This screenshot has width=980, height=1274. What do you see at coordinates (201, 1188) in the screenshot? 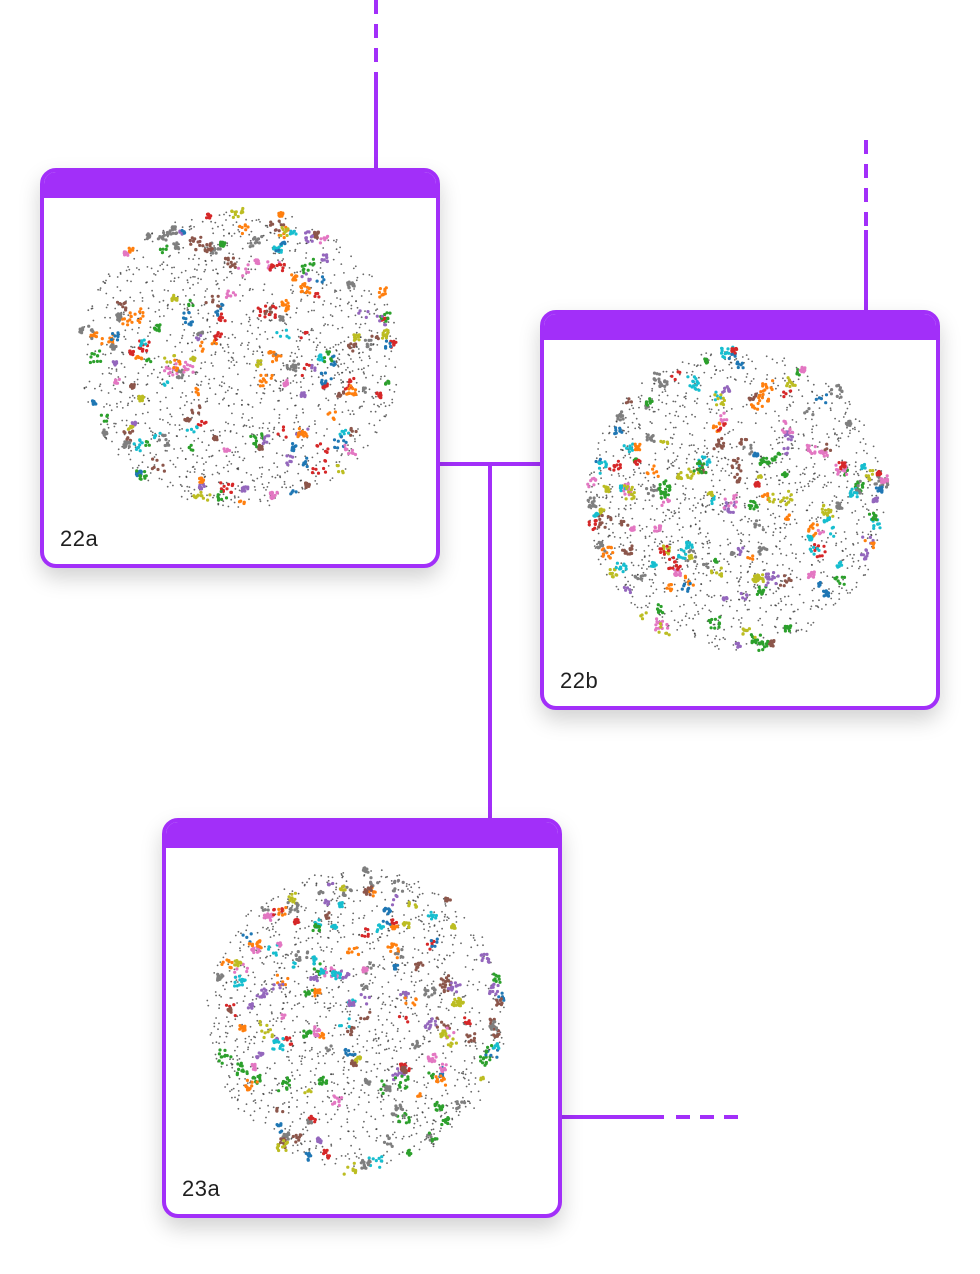
I see `card-label: 23a` at bounding box center [201, 1188].